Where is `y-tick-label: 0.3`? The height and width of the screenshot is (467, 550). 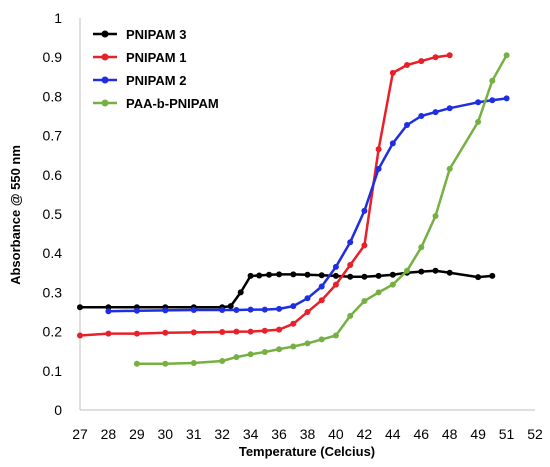 y-tick-label: 0.3 is located at coordinates (53, 292).